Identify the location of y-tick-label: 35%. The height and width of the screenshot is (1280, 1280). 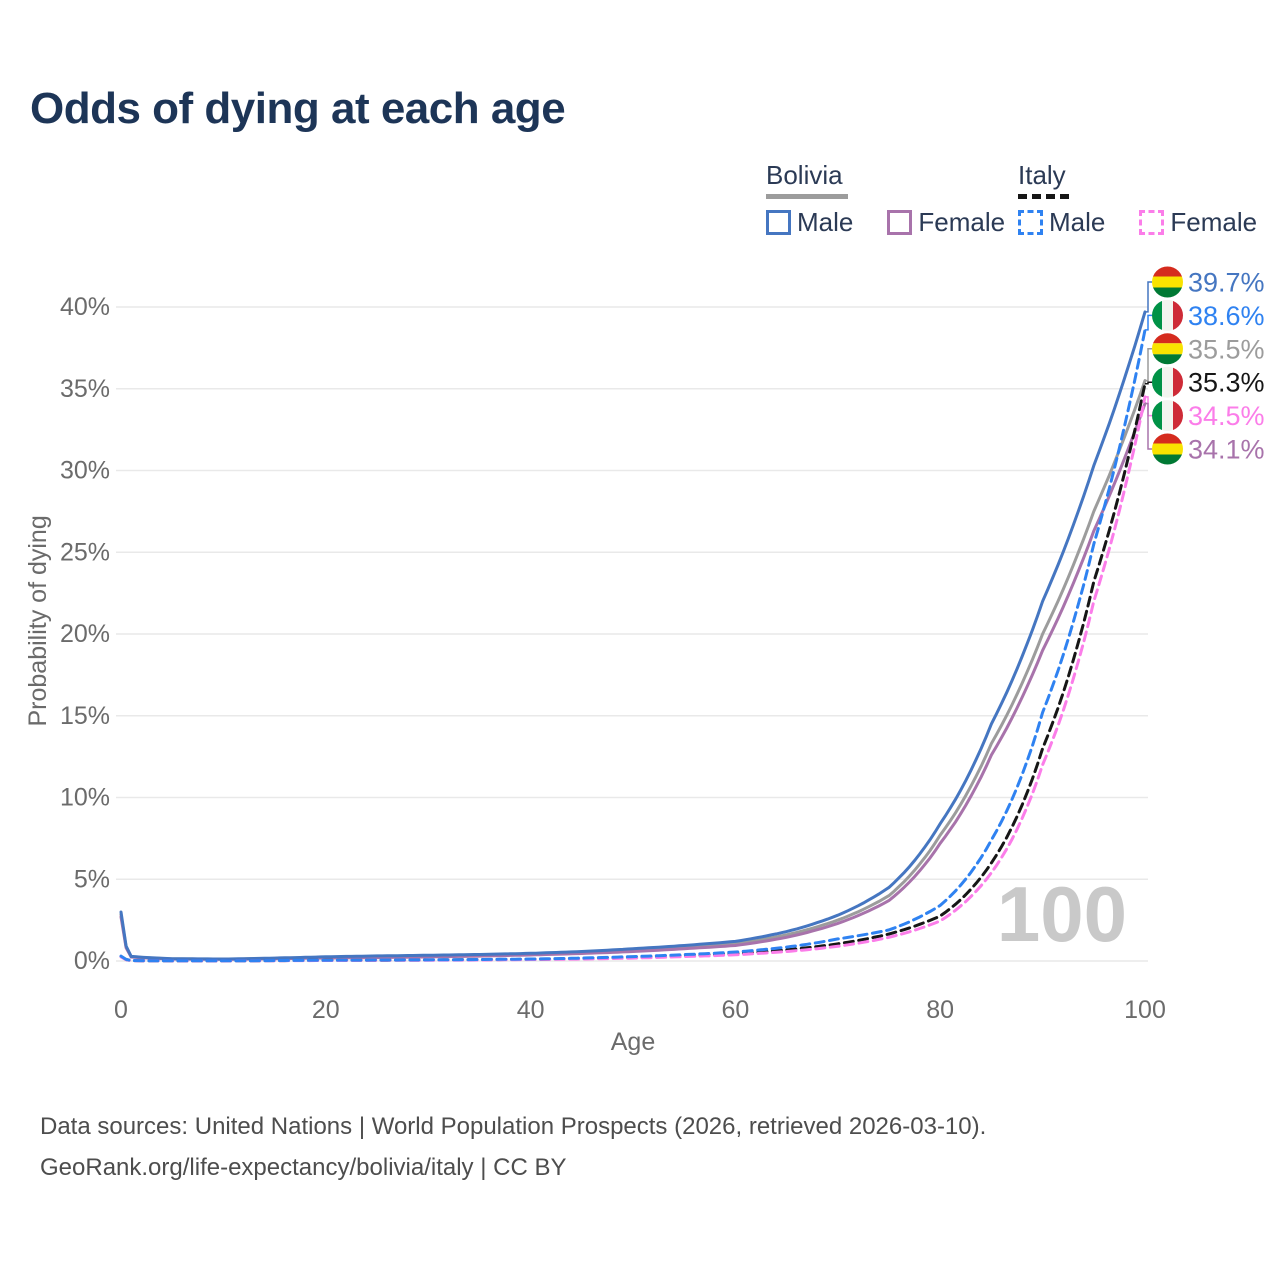
(85, 389).